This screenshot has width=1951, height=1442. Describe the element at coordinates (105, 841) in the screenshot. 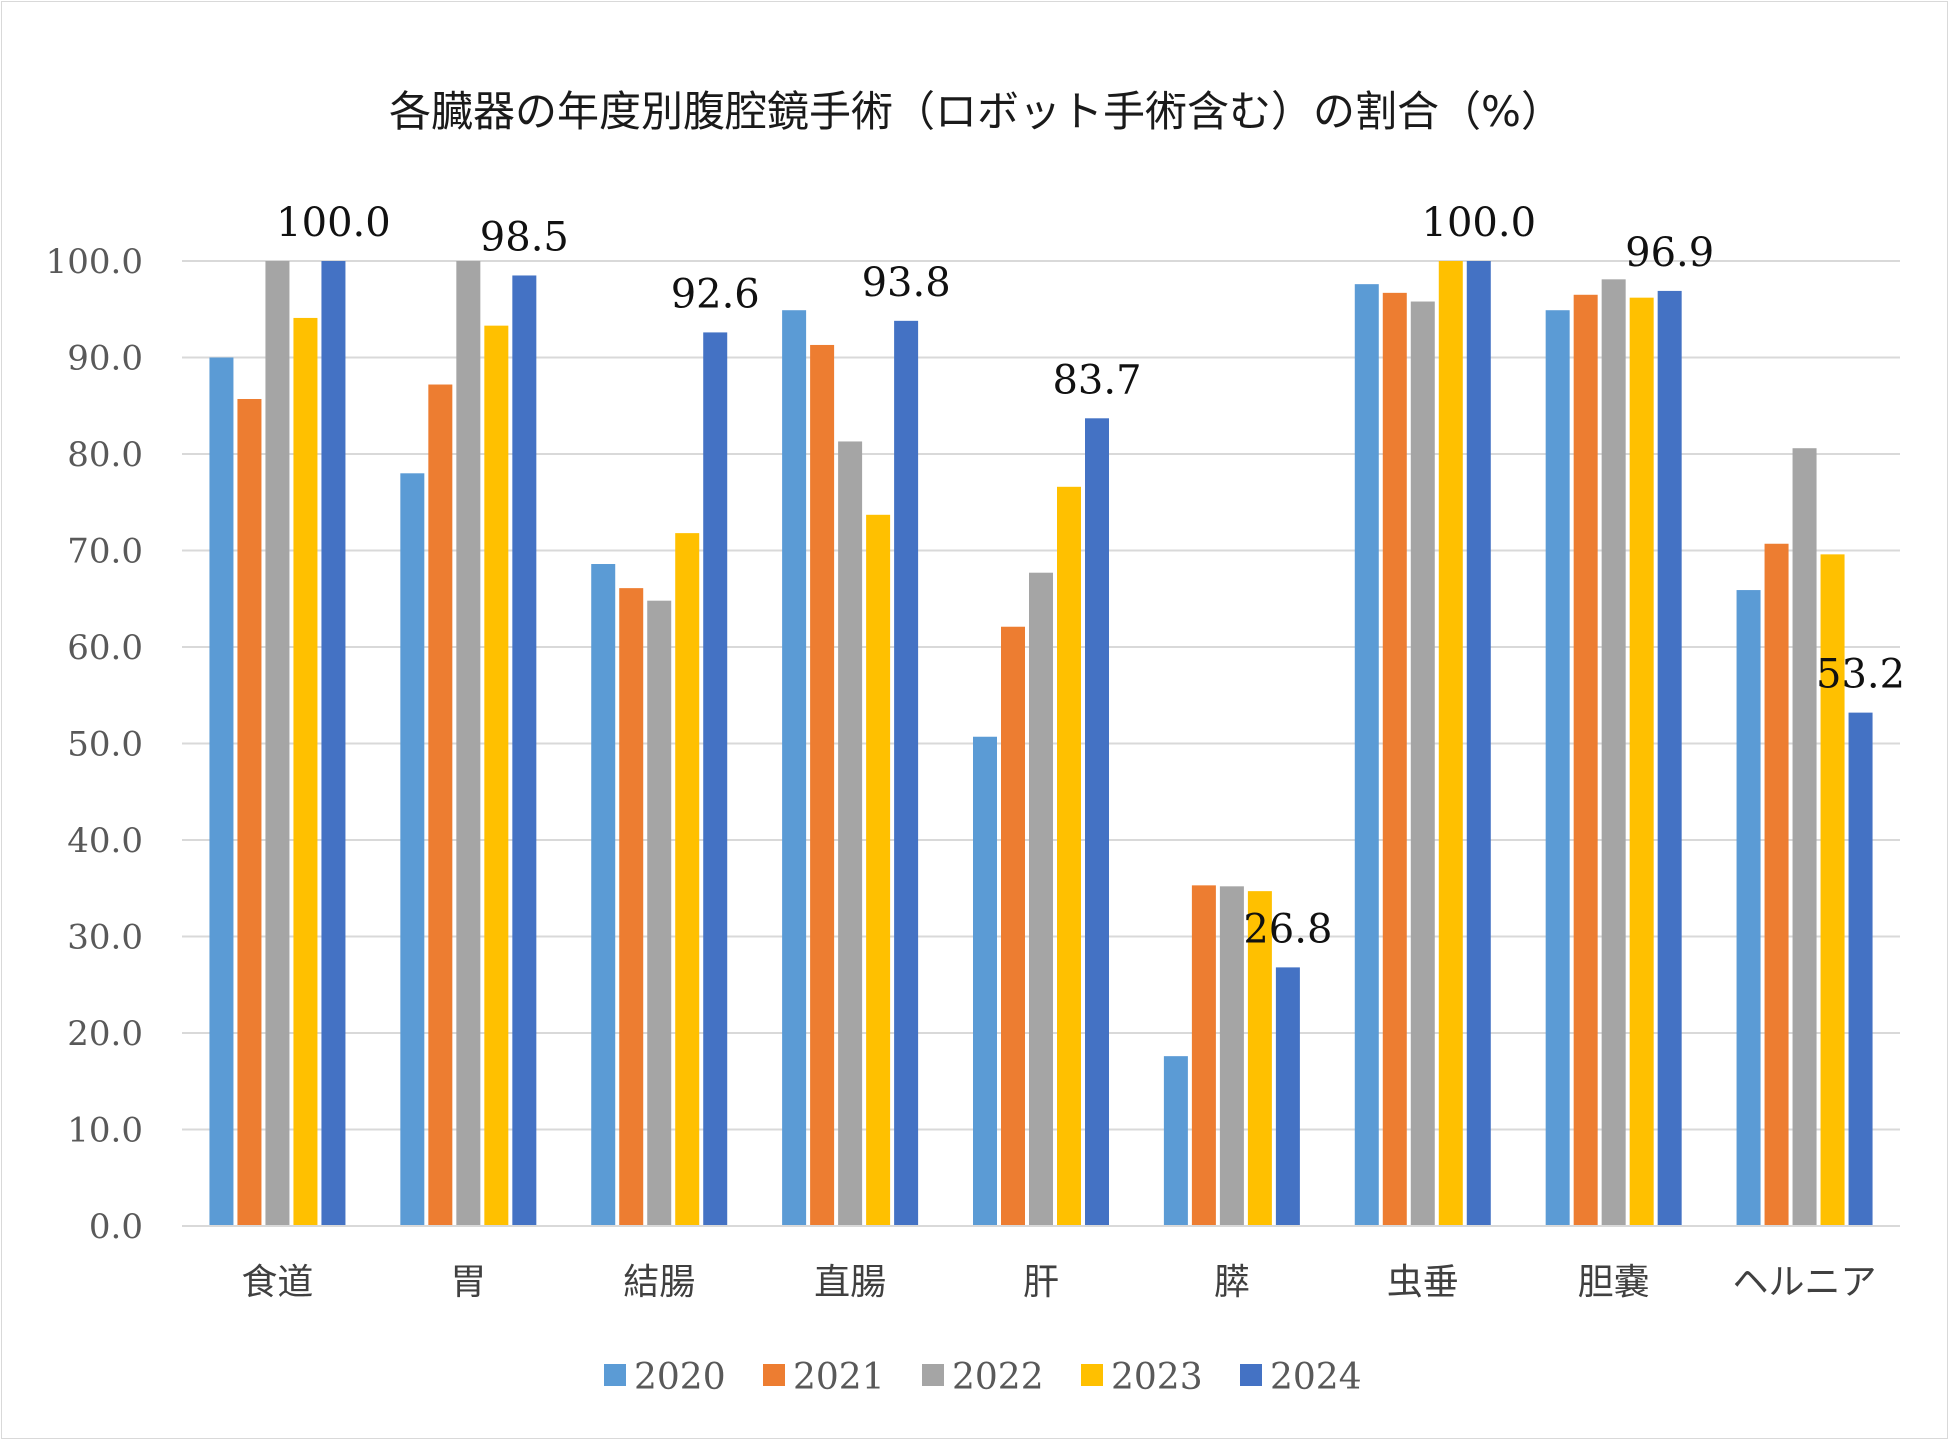

I see `y-tick-label: 40.0` at that location.